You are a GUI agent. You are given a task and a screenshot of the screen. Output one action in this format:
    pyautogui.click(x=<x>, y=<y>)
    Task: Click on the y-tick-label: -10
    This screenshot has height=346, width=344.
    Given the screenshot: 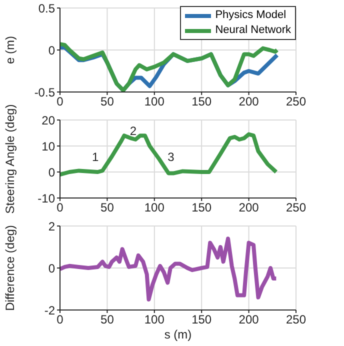 What is the action you would take?
    pyautogui.click(x=47, y=198)
    